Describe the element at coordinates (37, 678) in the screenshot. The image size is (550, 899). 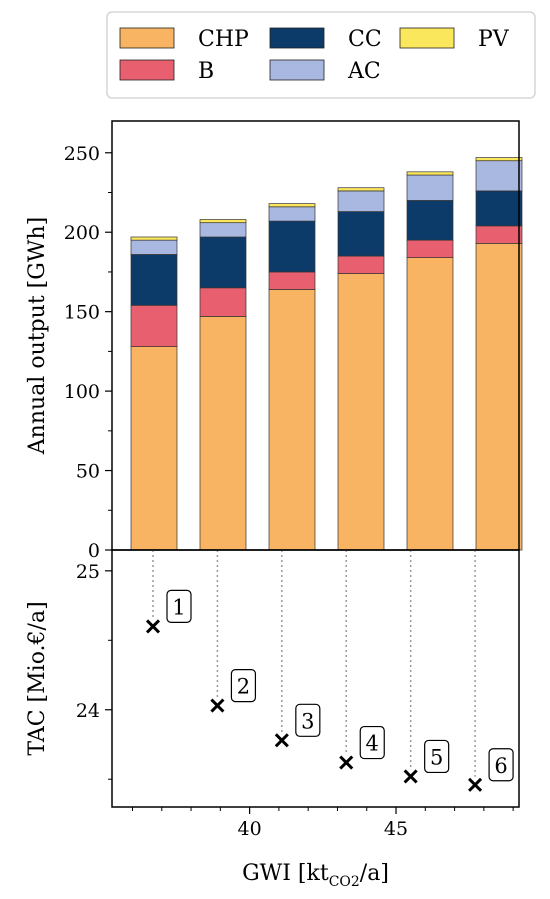
I see `y-axis-label-bottom: TAC [Mio.€/a]` at that location.